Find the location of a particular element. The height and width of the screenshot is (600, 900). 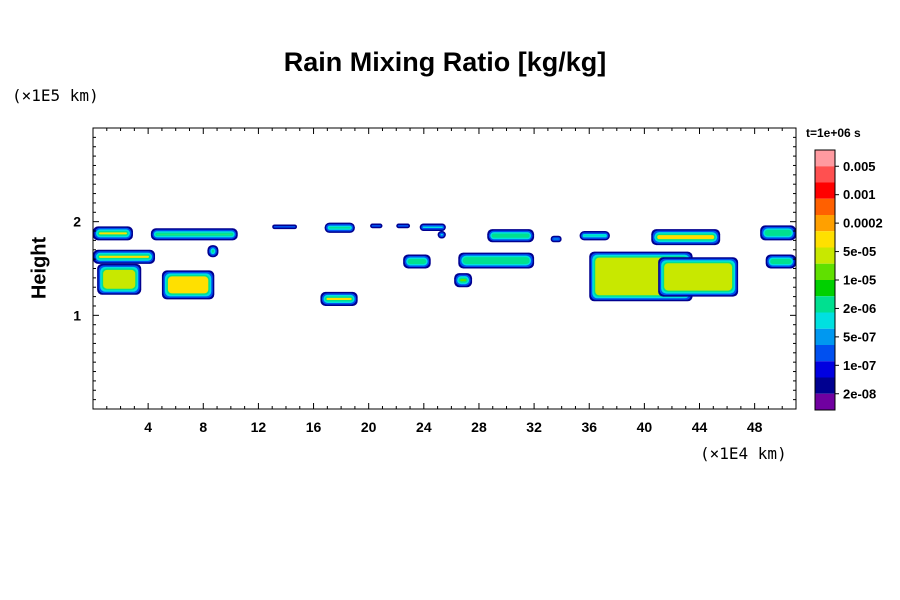

colorbar-label: 0.001 is located at coordinates (859, 194).